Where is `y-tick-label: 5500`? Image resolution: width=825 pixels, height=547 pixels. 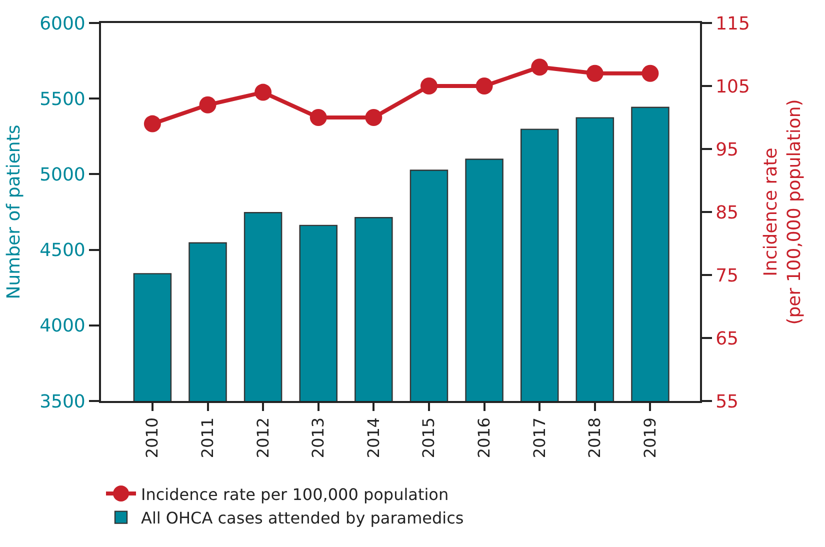
y-tick-label: 5500 is located at coordinates (63, 99).